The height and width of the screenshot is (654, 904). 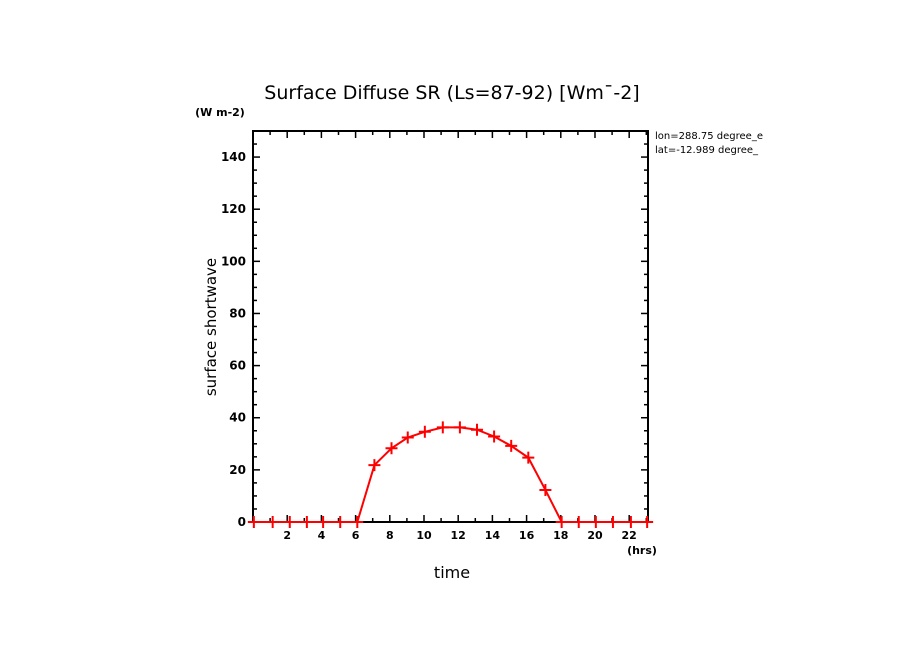 I want to click on x-tick-label: 6, so click(x=356, y=535).